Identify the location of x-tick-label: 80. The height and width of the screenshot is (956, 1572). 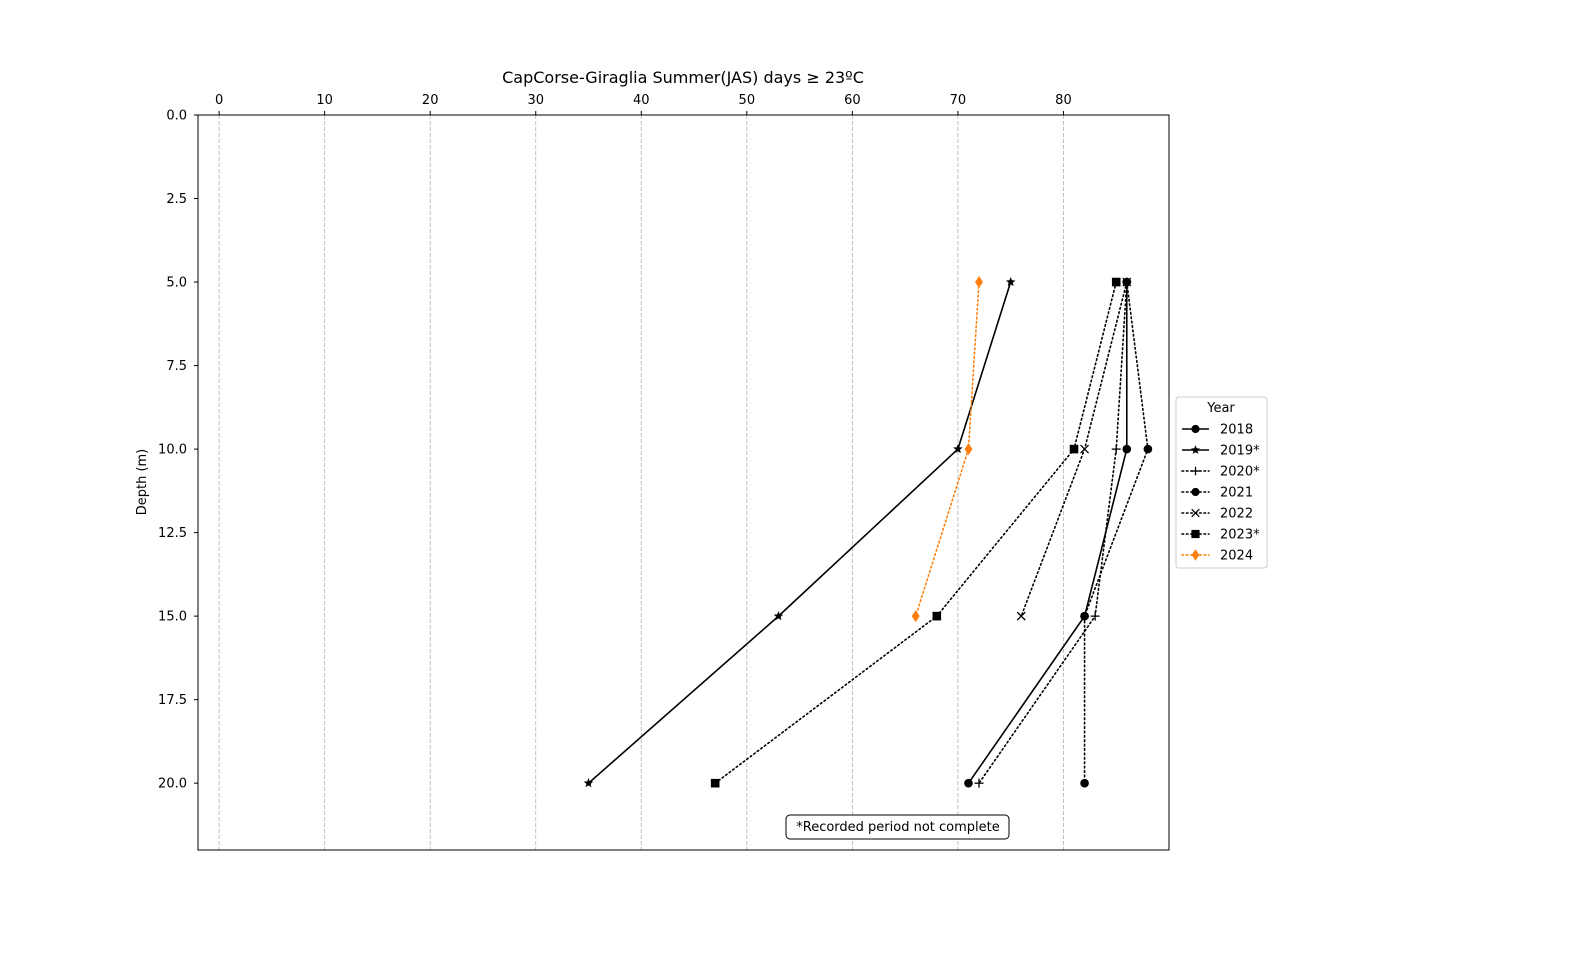
(1063, 100).